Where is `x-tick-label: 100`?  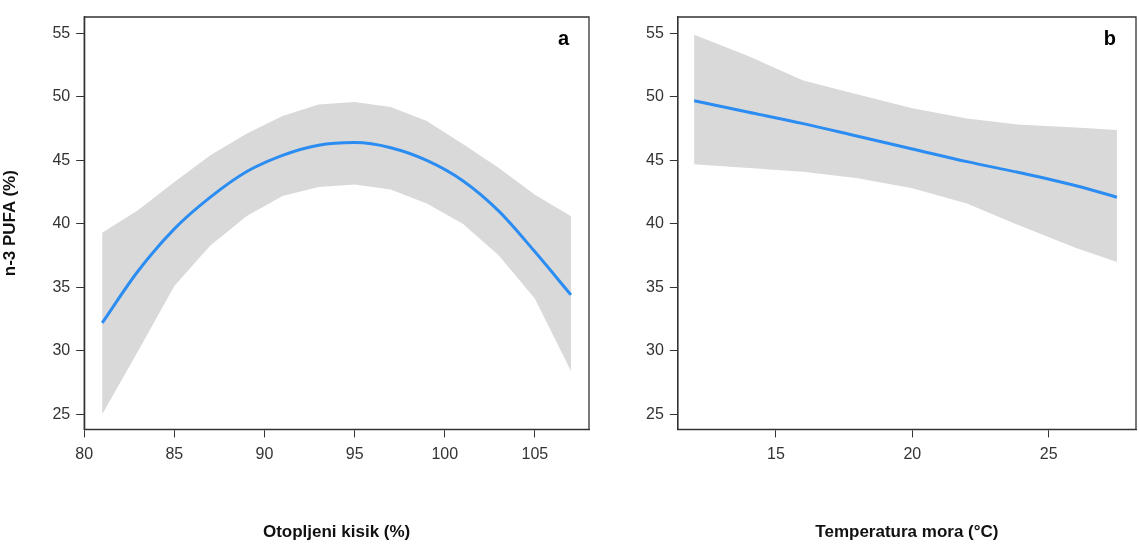 x-tick-label: 100 is located at coordinates (445, 454).